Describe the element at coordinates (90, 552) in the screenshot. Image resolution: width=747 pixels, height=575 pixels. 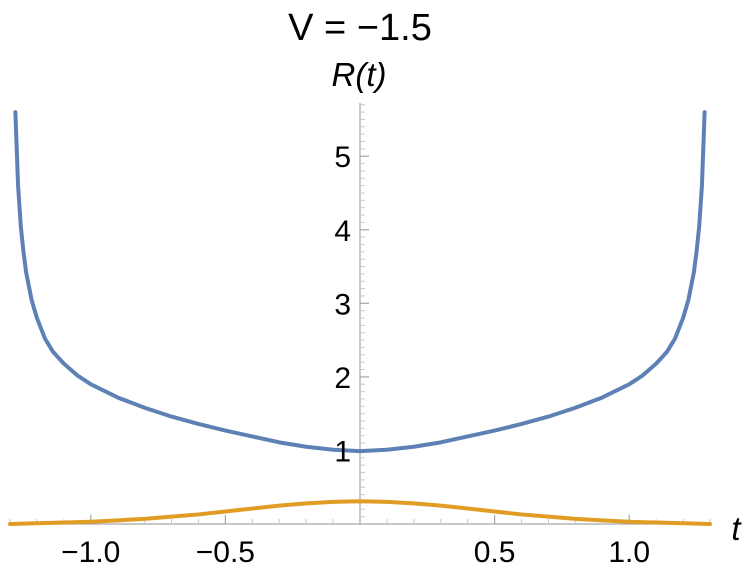
I see `x-tick-label: −1.0` at that location.